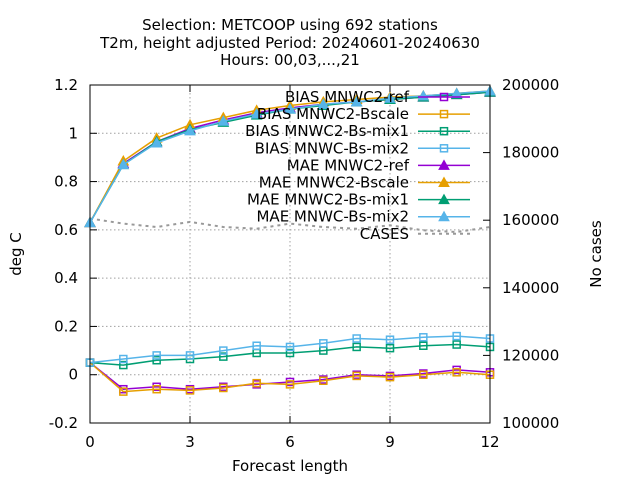 The height and width of the screenshot is (480, 640). Describe the element at coordinates (347, 97) in the screenshot. I see `legend-label: BIAS MNWC2-ref` at that location.